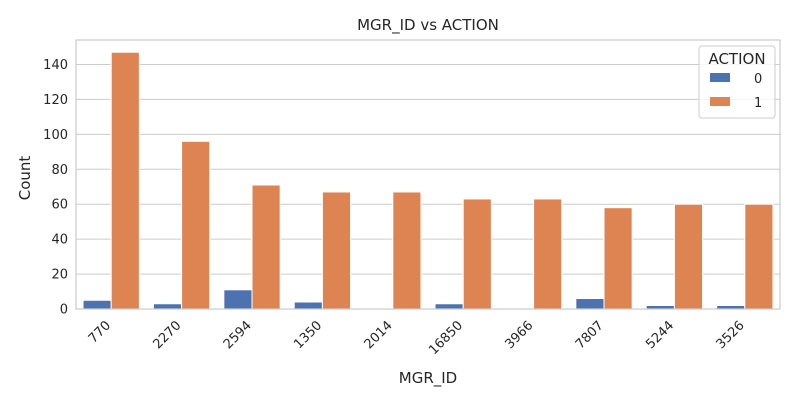  I want to click on x-tick-label: 3966, so click(519, 335).